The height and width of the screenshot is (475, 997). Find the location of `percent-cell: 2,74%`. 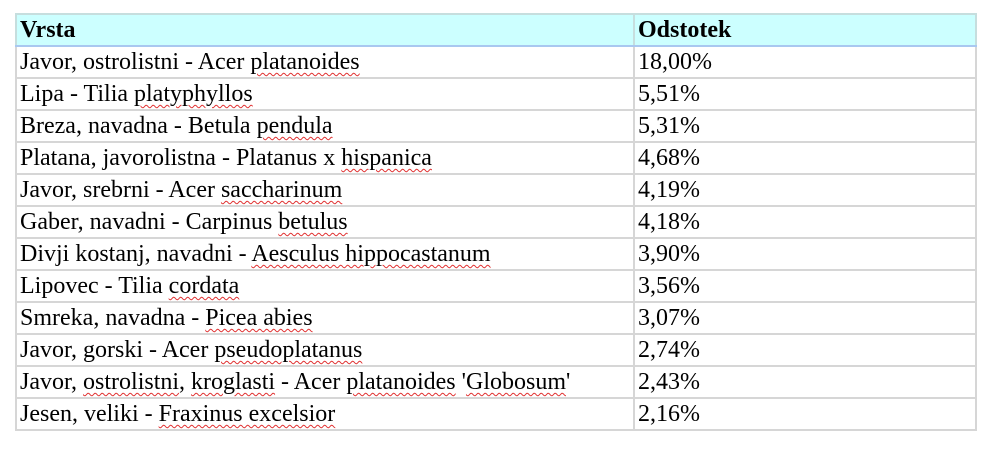

percent-cell: 2,74% is located at coordinates (805, 350).